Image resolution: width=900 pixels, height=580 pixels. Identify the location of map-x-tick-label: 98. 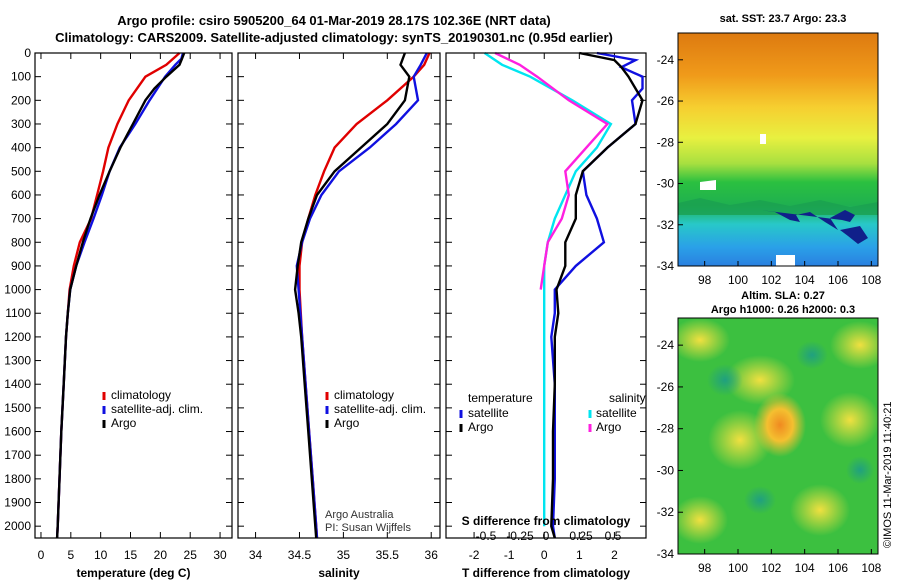
(705, 280).